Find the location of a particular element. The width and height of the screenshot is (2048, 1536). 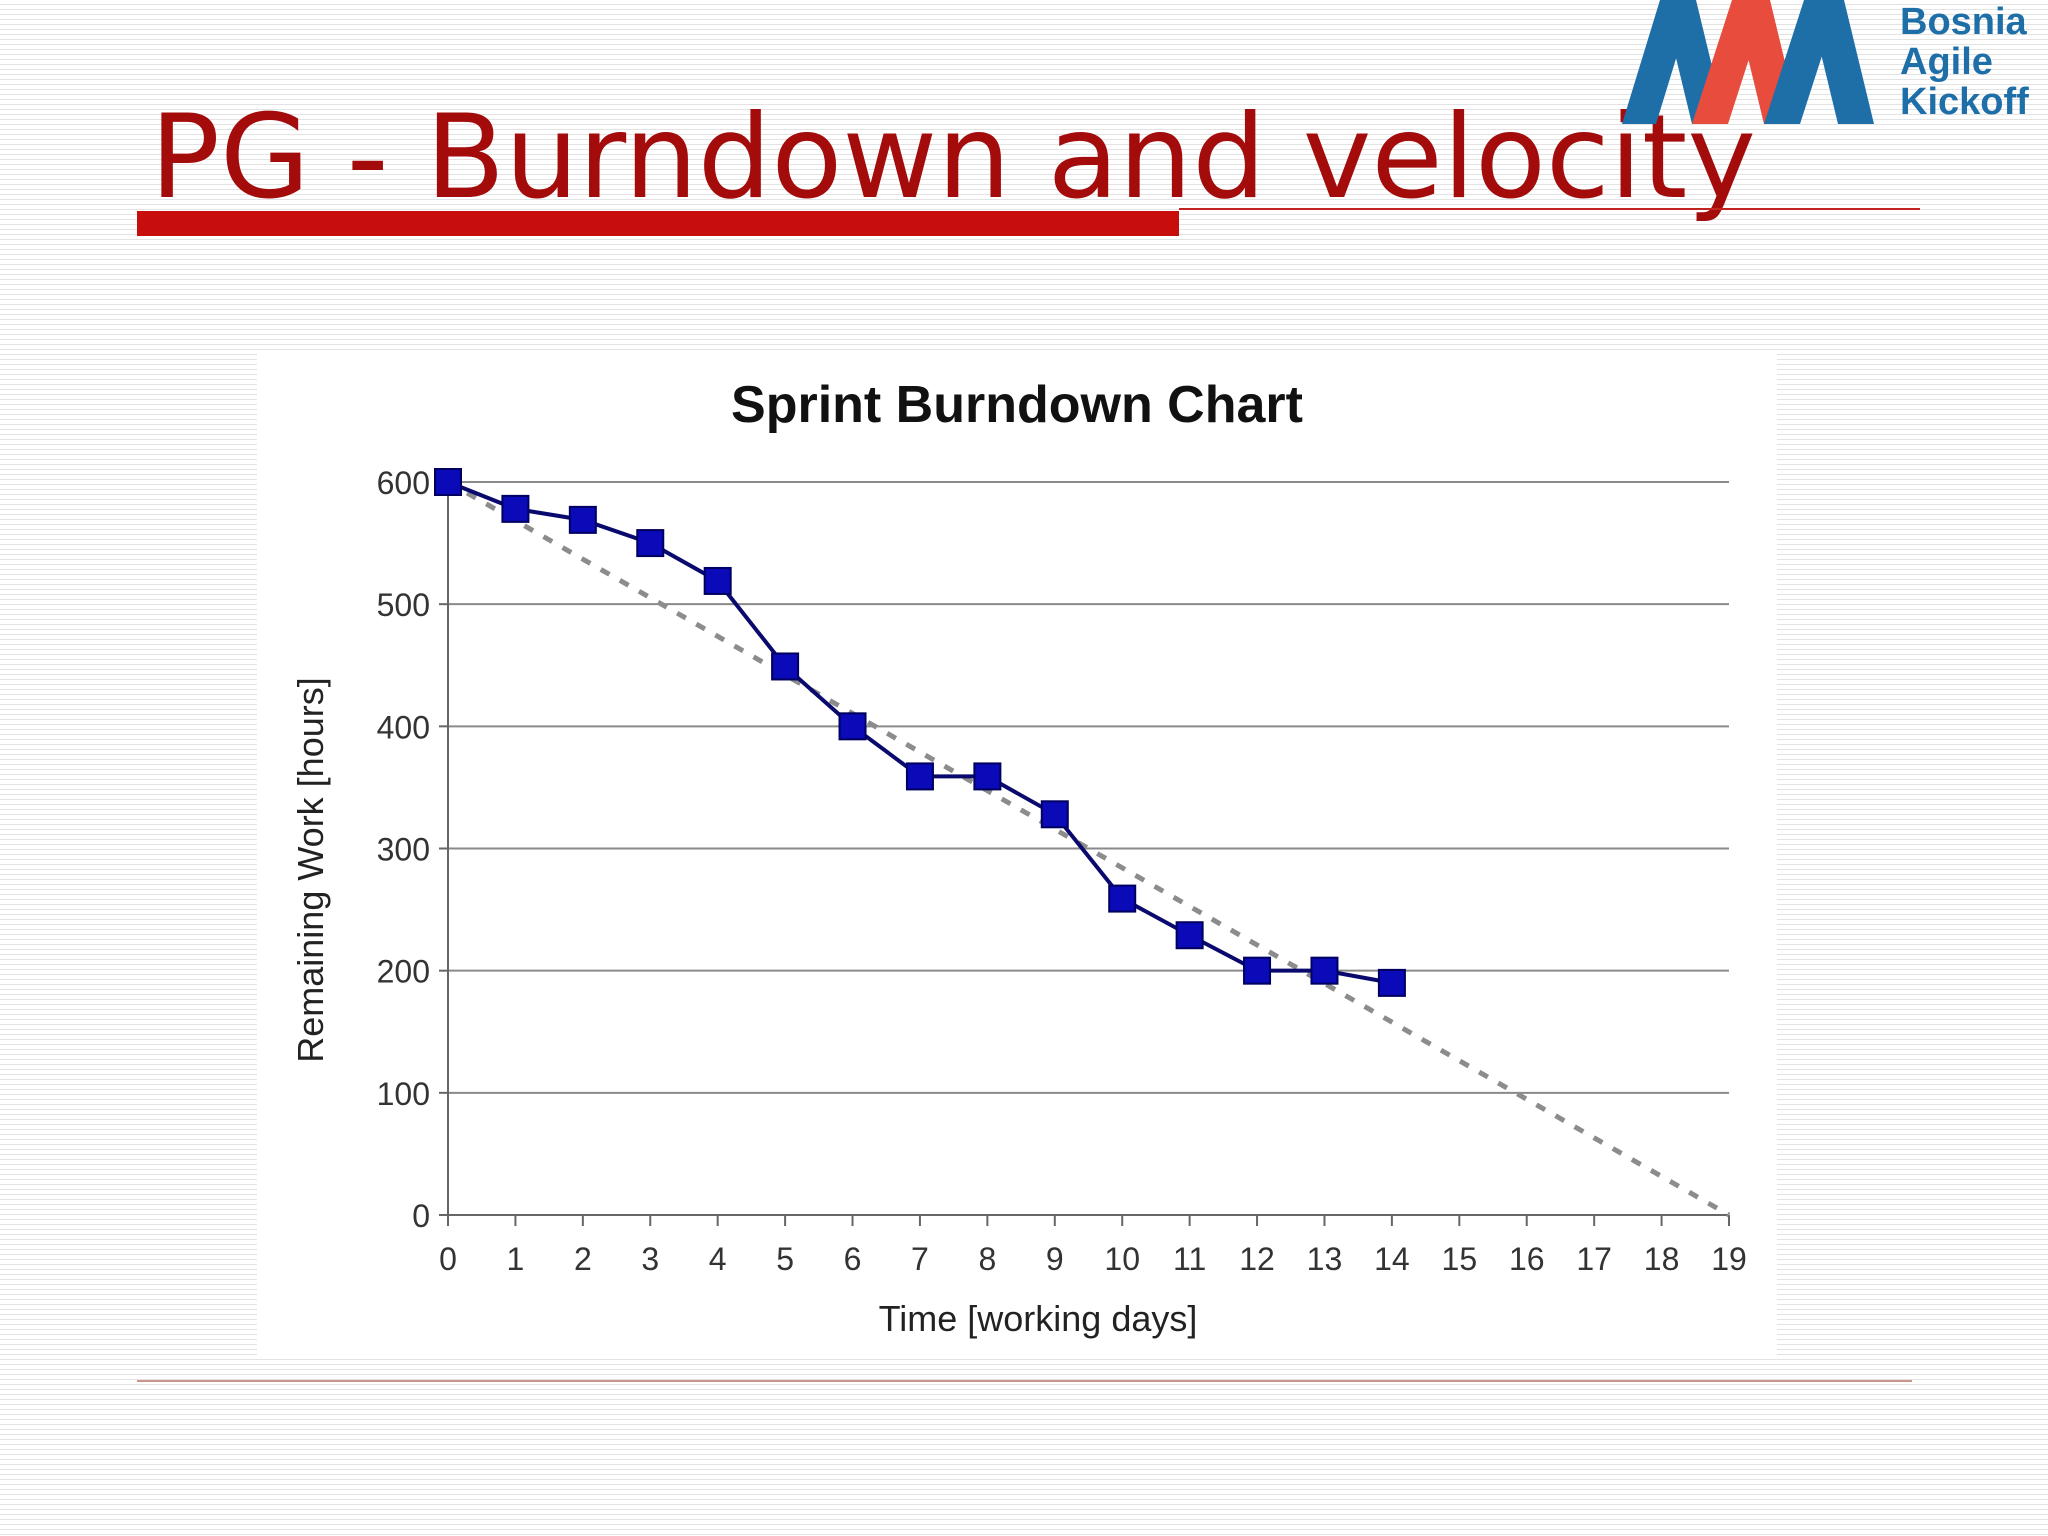

x-tick-label: 1 is located at coordinates (516, 1259).